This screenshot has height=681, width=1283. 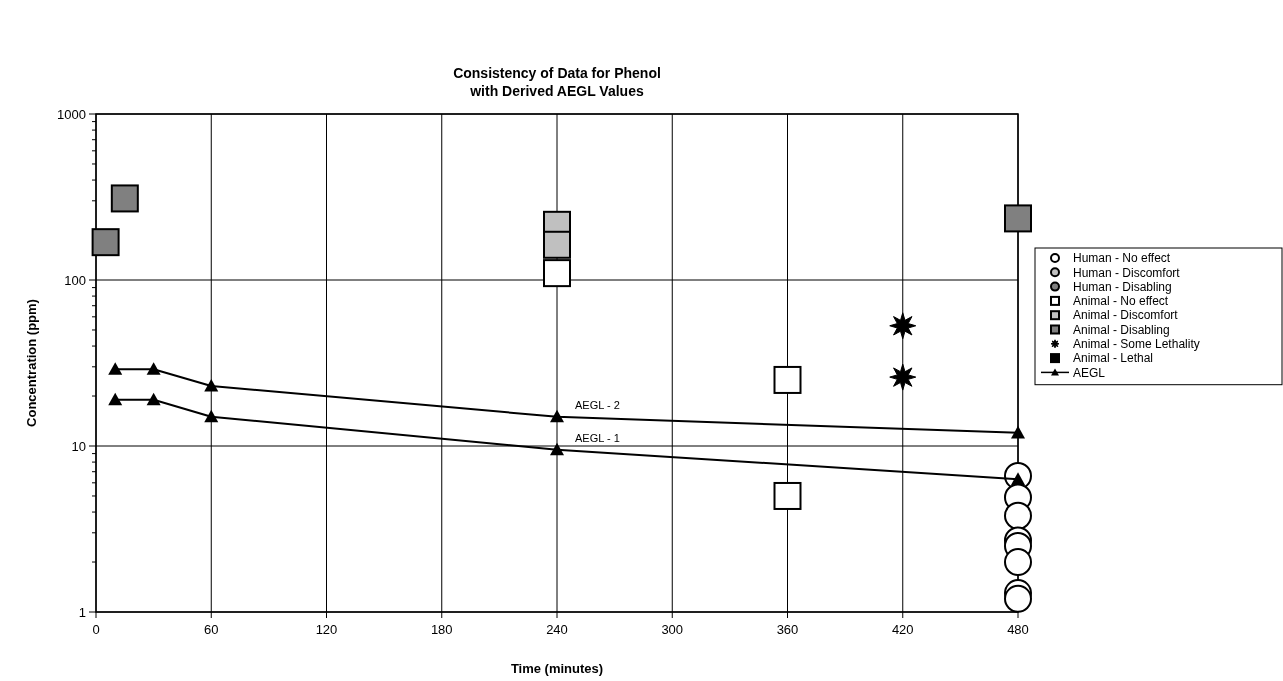 What do you see at coordinates (326, 629) in the screenshot?
I see `x-tick-label: 120` at bounding box center [326, 629].